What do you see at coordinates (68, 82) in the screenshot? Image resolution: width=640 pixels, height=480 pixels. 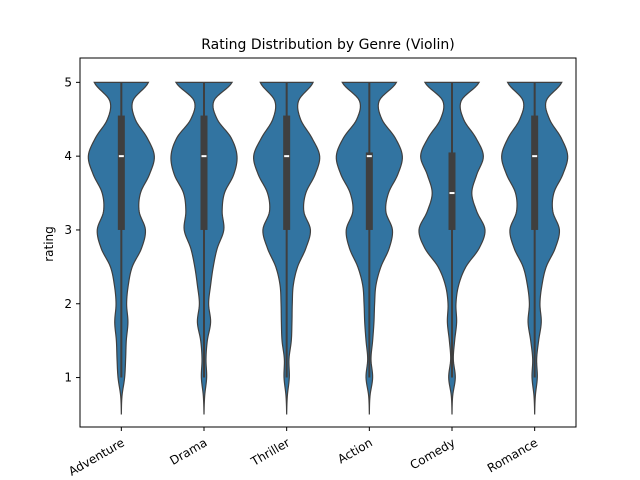 I see `y-tick-label: 5` at bounding box center [68, 82].